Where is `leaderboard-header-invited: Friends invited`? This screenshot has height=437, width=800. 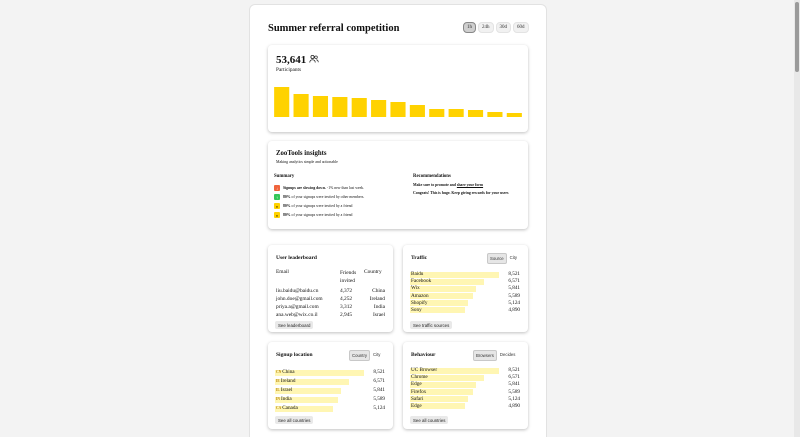
leaderboard-header-invited: Friends invited is located at coordinates (348, 277).